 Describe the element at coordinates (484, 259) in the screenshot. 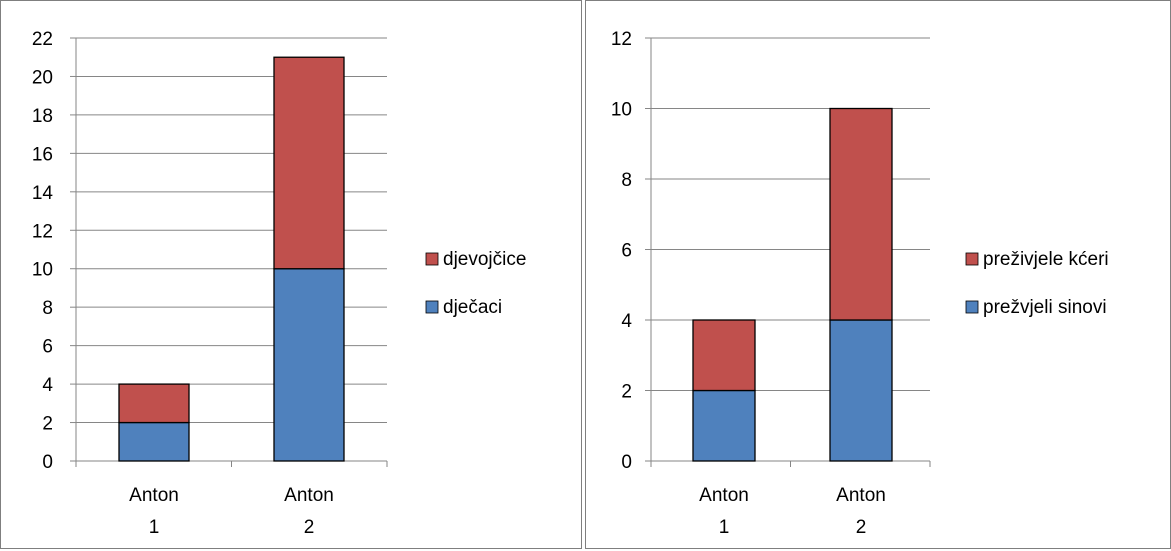

I see `legend-label: djevojčice` at that location.